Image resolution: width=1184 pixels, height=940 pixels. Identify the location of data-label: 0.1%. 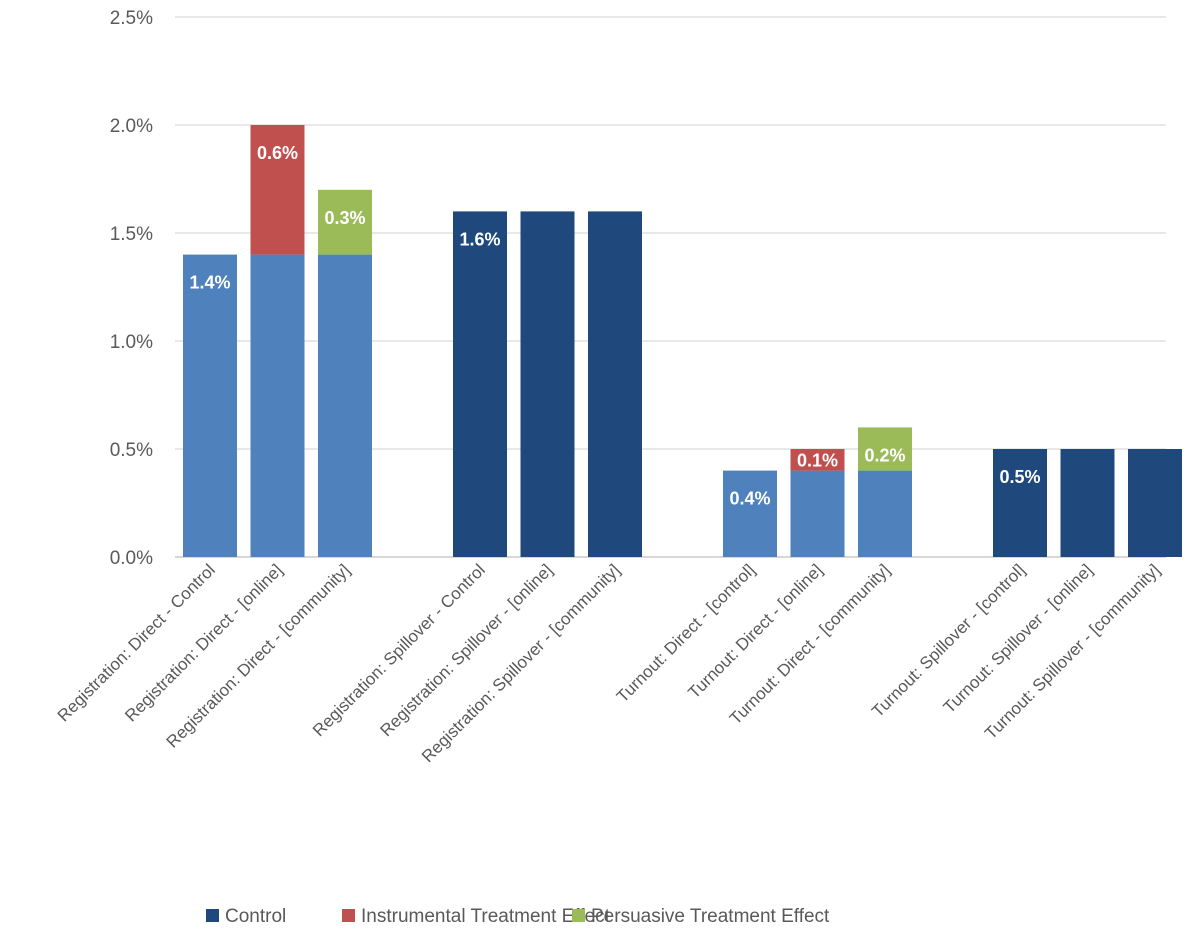
(817, 460).